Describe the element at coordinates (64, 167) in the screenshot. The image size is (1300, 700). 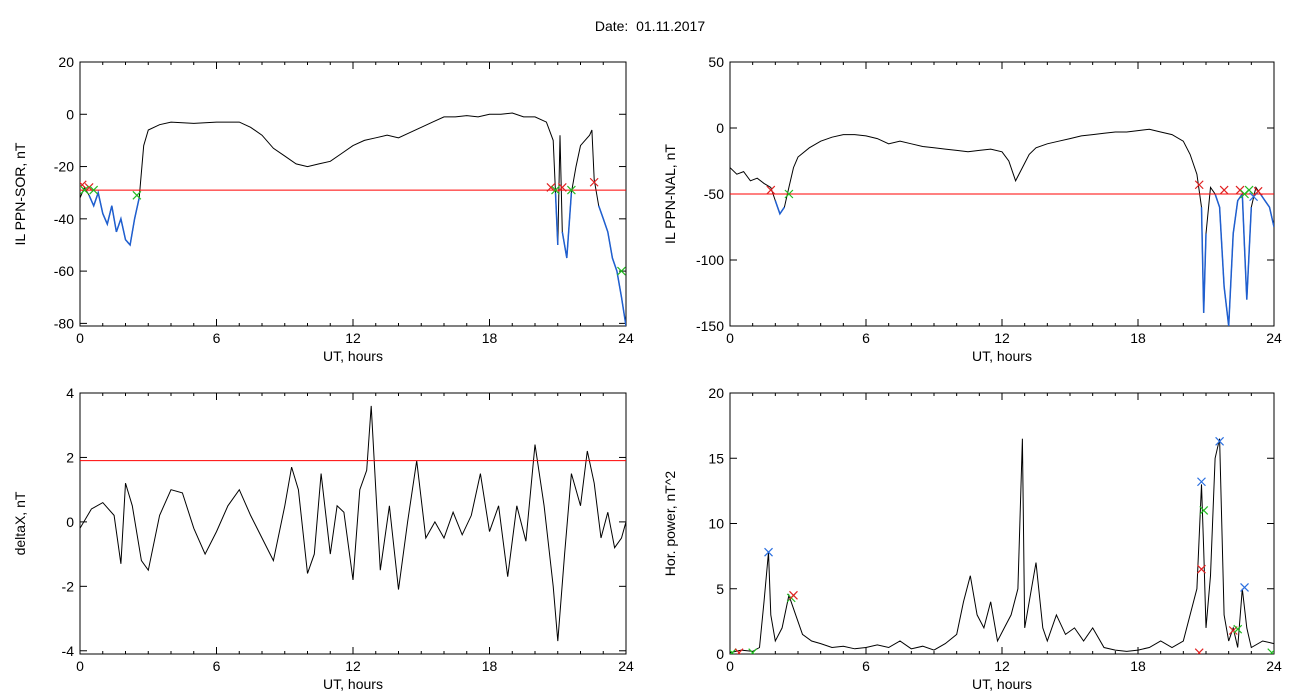
I see `y-tick-label: -20` at that location.